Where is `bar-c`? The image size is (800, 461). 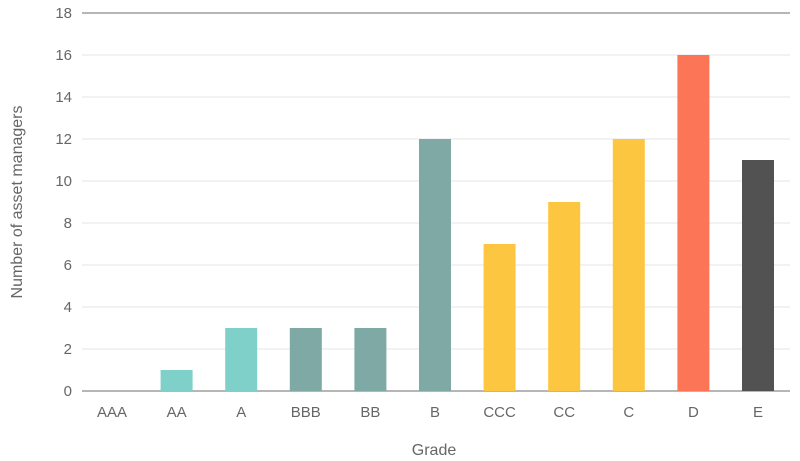
bar-c is located at coordinates (628, 265).